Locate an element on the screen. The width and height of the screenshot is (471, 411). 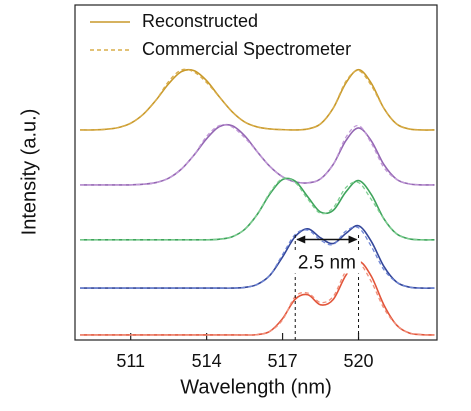
legend-label: Reconstructed is located at coordinates (200, 21).